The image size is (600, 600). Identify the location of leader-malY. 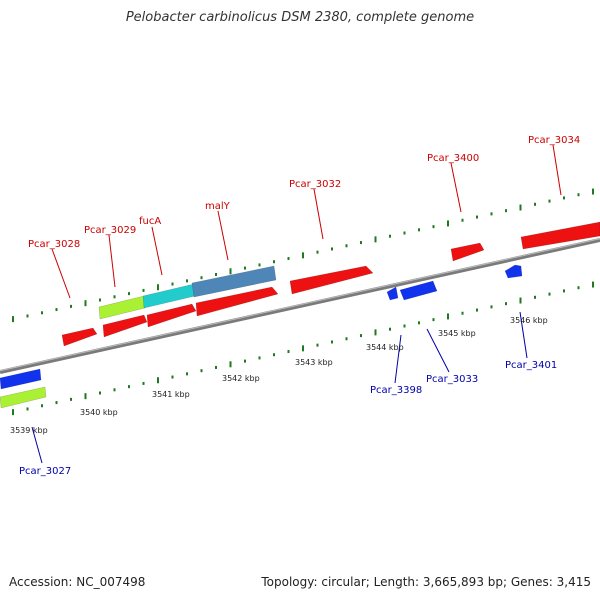
(223, 235).